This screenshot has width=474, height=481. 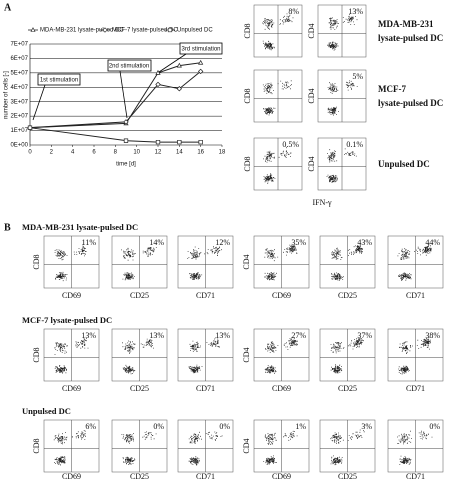 What do you see at coordinates (392, 89) in the screenshot?
I see `row-label: MCF-7` at bounding box center [392, 89].